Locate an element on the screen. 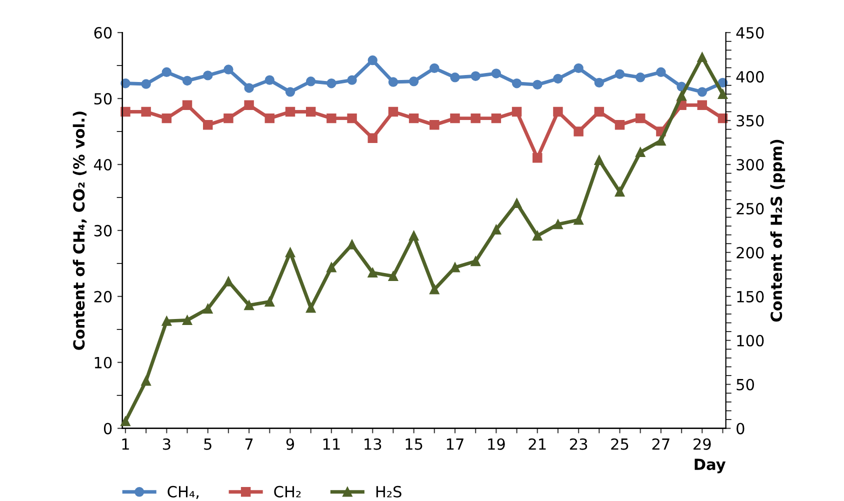 Image resolution: width=844 pixels, height=501 pixels. y-tick-label: 10 is located at coordinates (103, 362).